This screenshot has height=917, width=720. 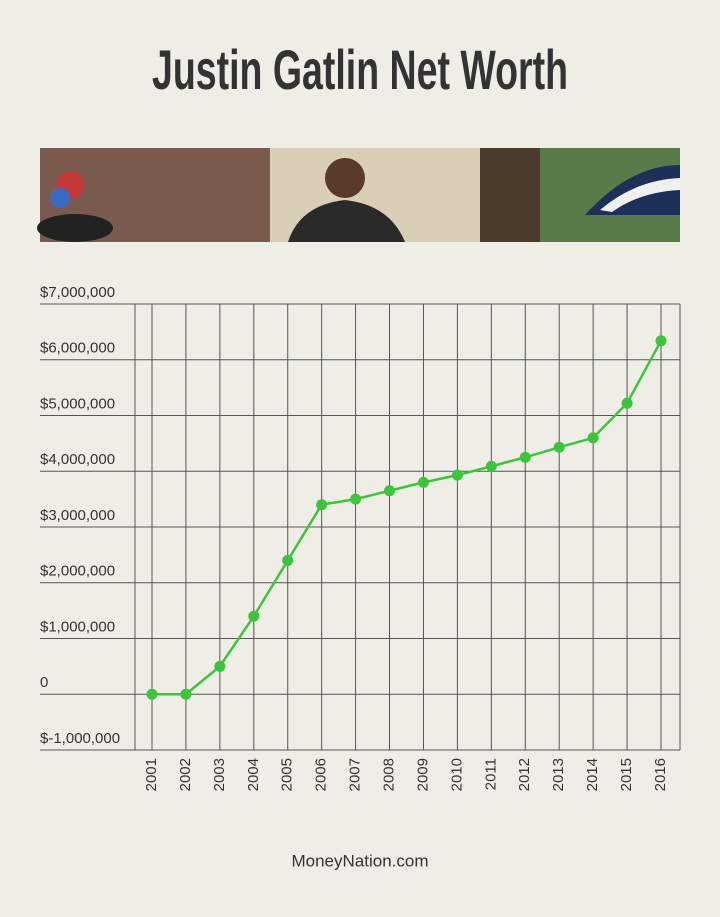 I want to click on x-tick-label: 2007, so click(x=355, y=774).